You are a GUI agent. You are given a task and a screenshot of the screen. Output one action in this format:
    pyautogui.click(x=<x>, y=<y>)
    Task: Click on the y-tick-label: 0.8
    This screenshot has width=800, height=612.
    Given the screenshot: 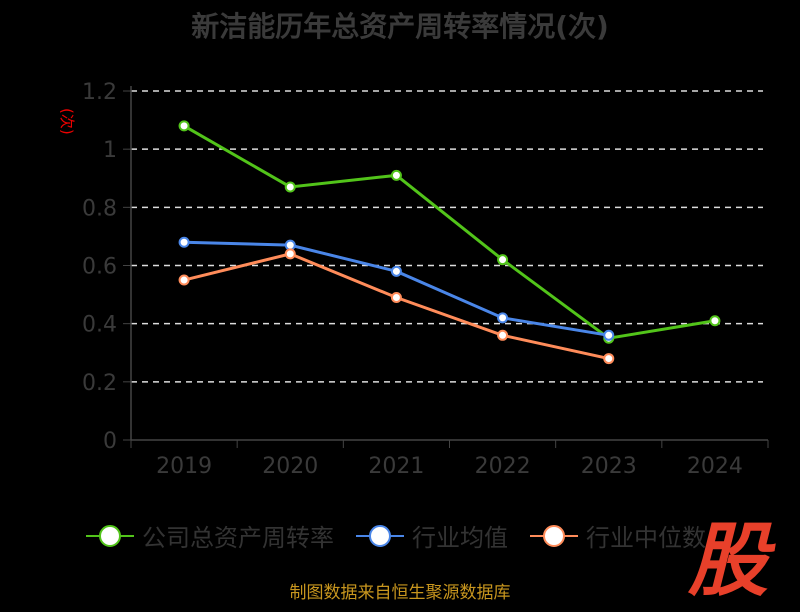 What is the action you would take?
    pyautogui.click(x=99, y=208)
    